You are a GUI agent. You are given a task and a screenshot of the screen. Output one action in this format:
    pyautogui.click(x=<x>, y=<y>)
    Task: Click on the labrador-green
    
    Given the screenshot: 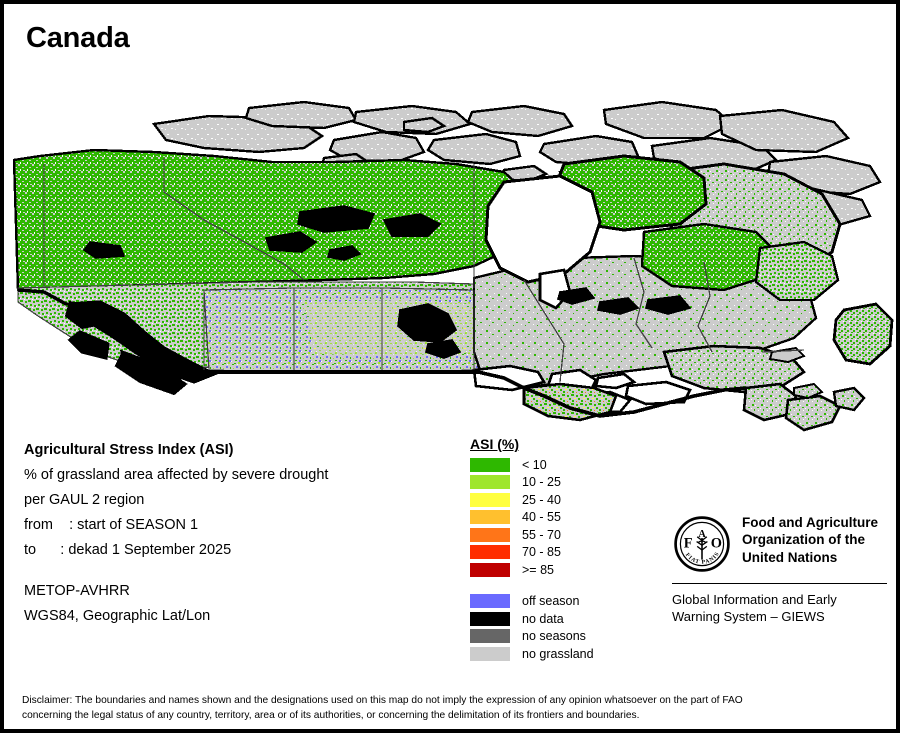 What is the action you would take?
    pyautogui.click(x=797, y=271)
    